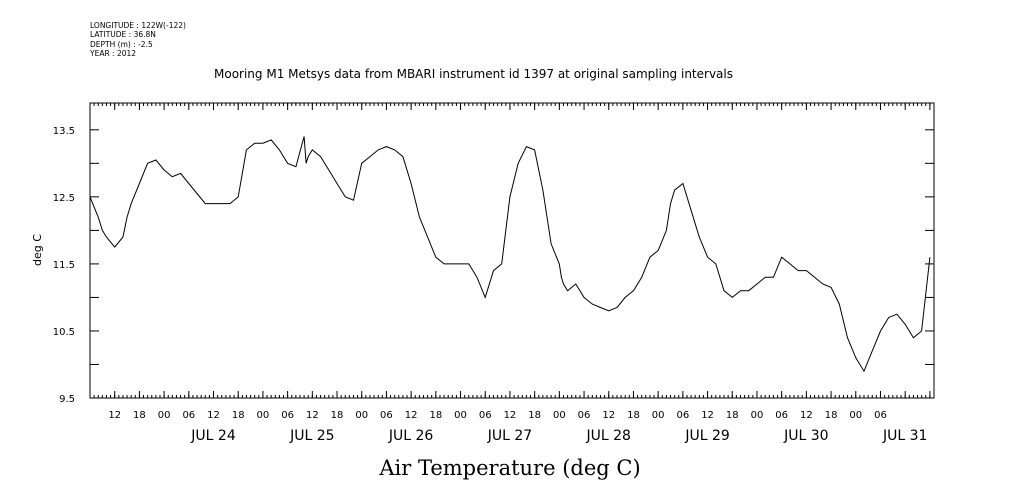 The image size is (1009, 504). What do you see at coordinates (904, 436) in the screenshot?
I see `x-date-label: JUL 31` at bounding box center [904, 436].